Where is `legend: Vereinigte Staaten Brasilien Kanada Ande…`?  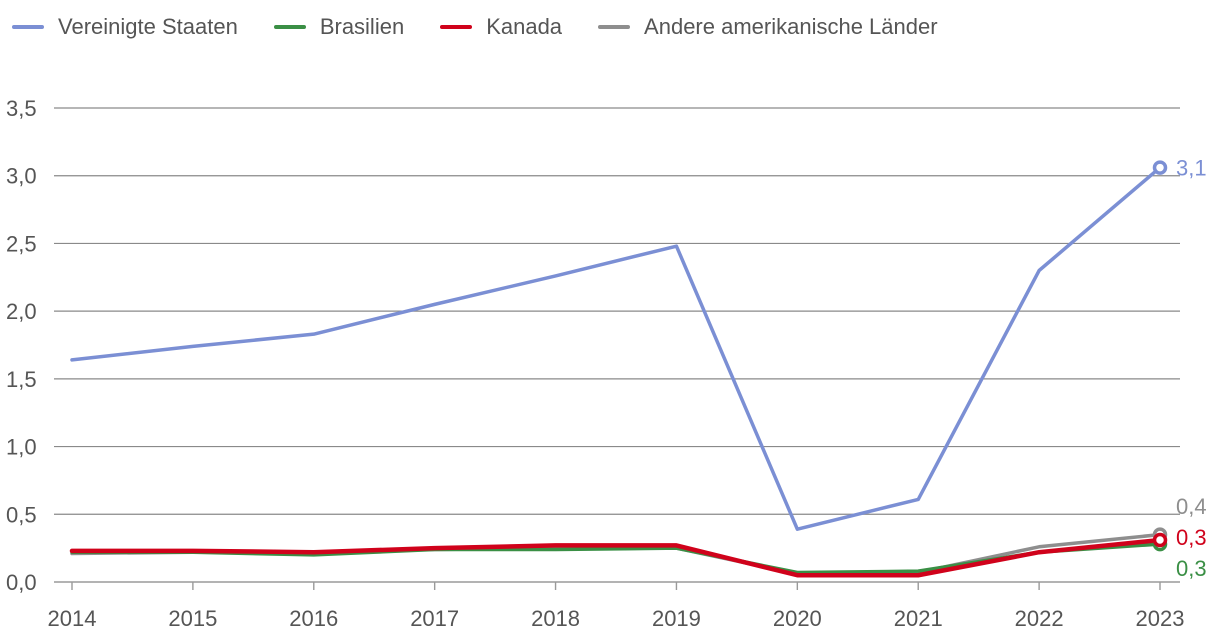
legend: Vereinigte Staaten Brasilien Kanada Ande… is located at coordinates (493, 27).